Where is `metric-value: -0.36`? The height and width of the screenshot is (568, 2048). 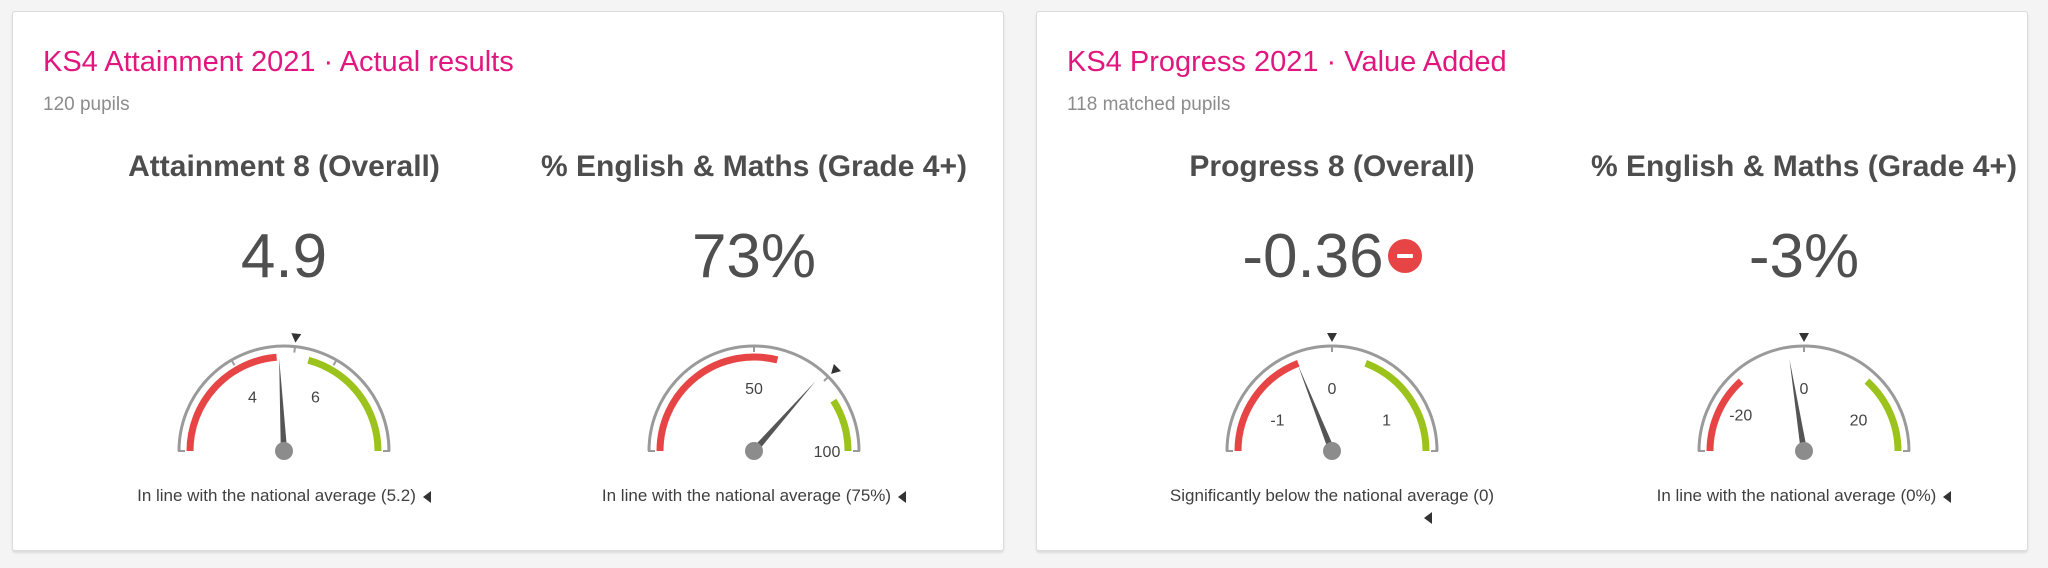
metric-value: -0.36 is located at coordinates (1332, 257).